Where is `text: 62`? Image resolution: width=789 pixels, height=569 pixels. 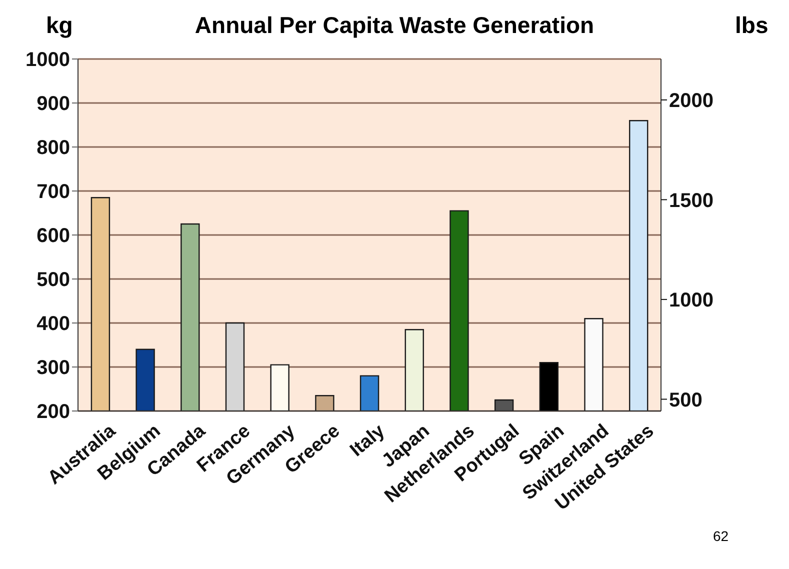
text: 62 is located at coordinates (721, 536).